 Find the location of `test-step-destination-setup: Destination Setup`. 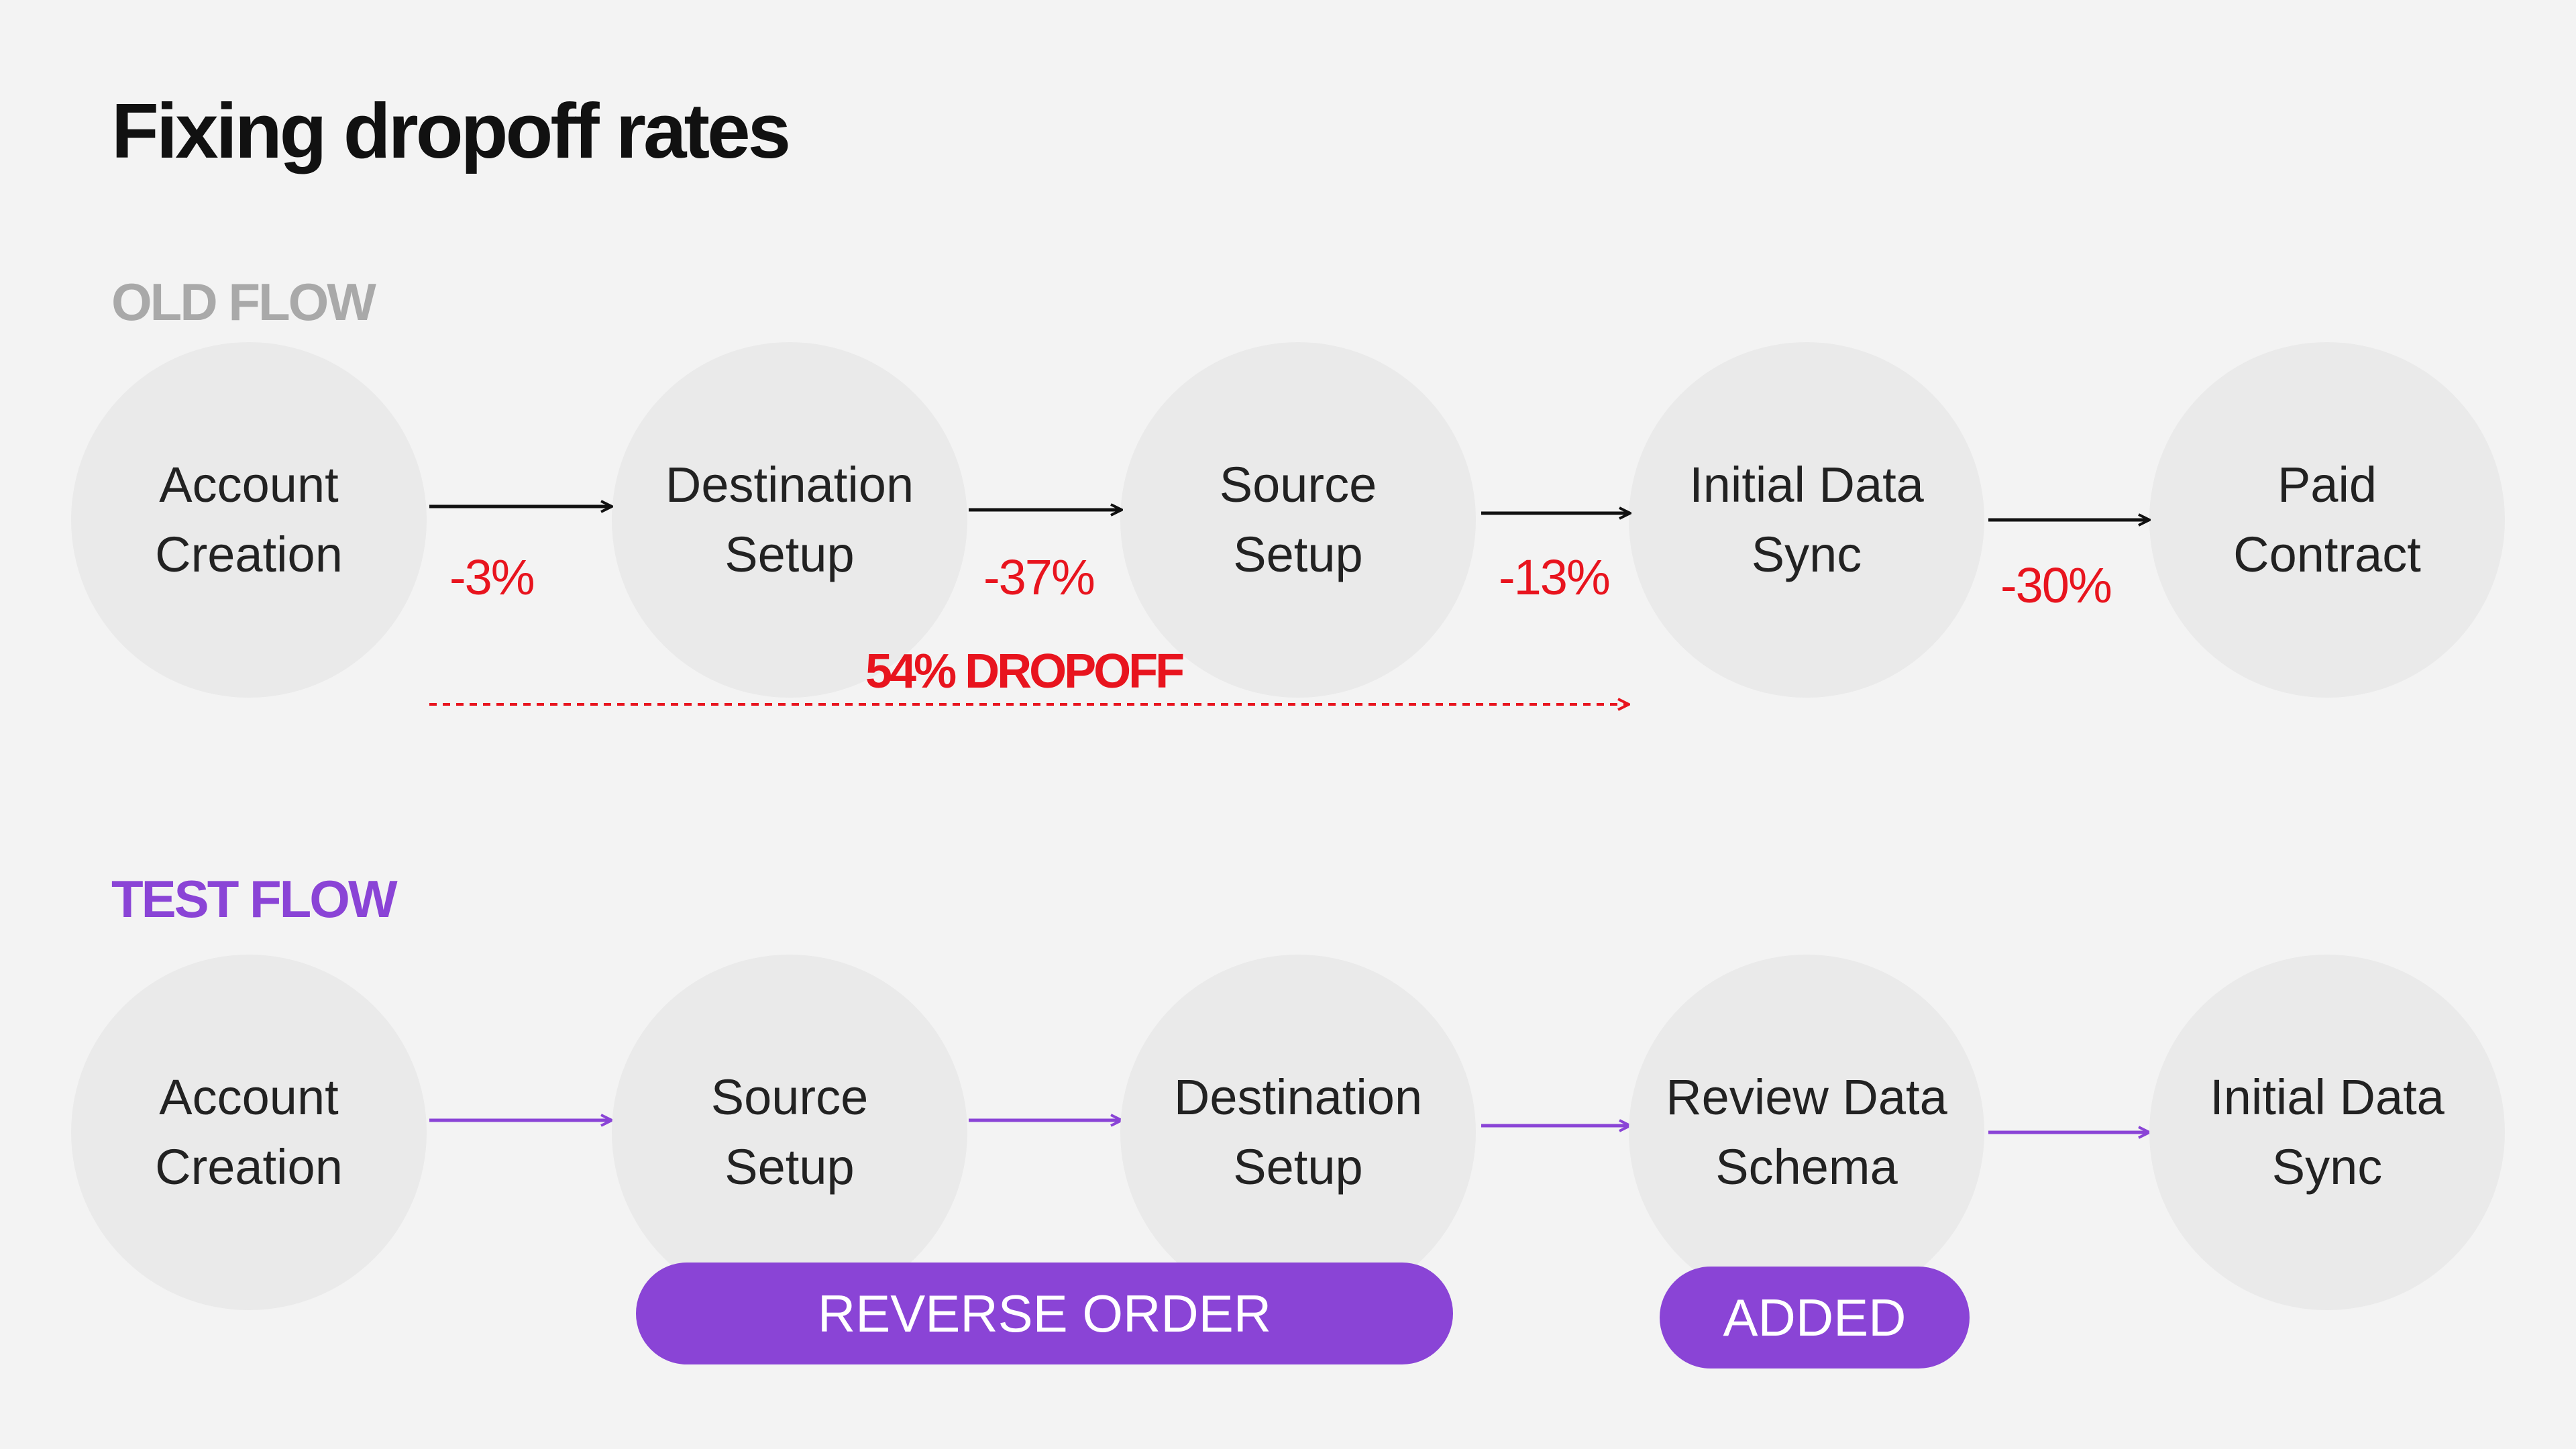

test-step-destination-setup: Destination Setup is located at coordinates (1298, 1132).